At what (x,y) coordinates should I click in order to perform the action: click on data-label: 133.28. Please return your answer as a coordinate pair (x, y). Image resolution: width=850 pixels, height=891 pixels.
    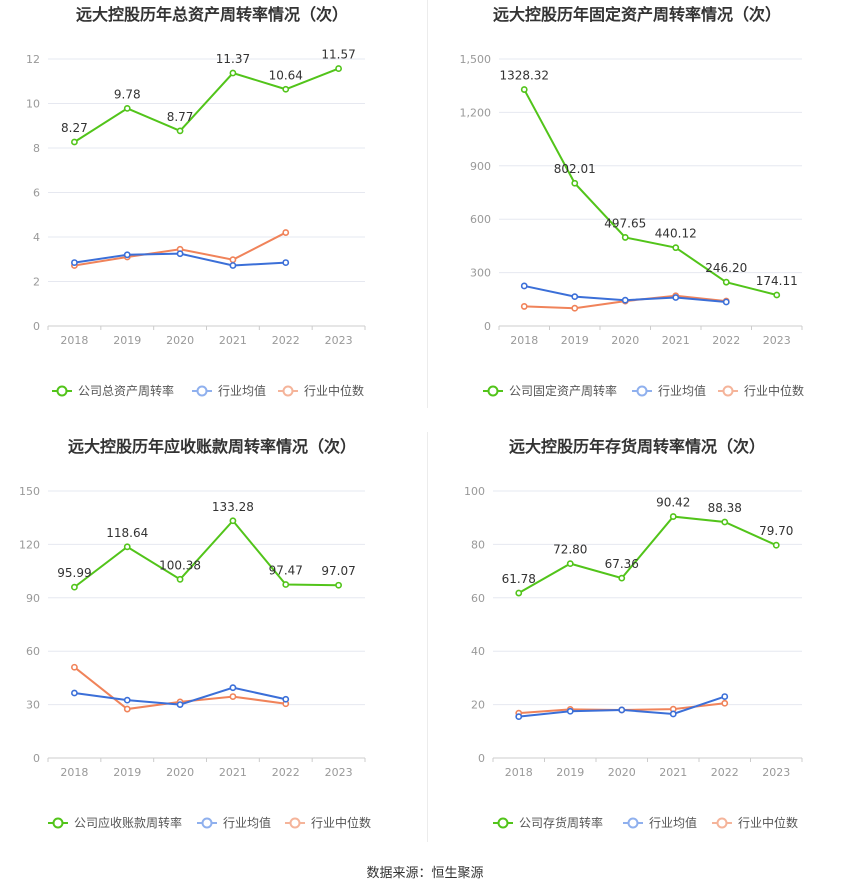
    Looking at the image, I should click on (233, 507).